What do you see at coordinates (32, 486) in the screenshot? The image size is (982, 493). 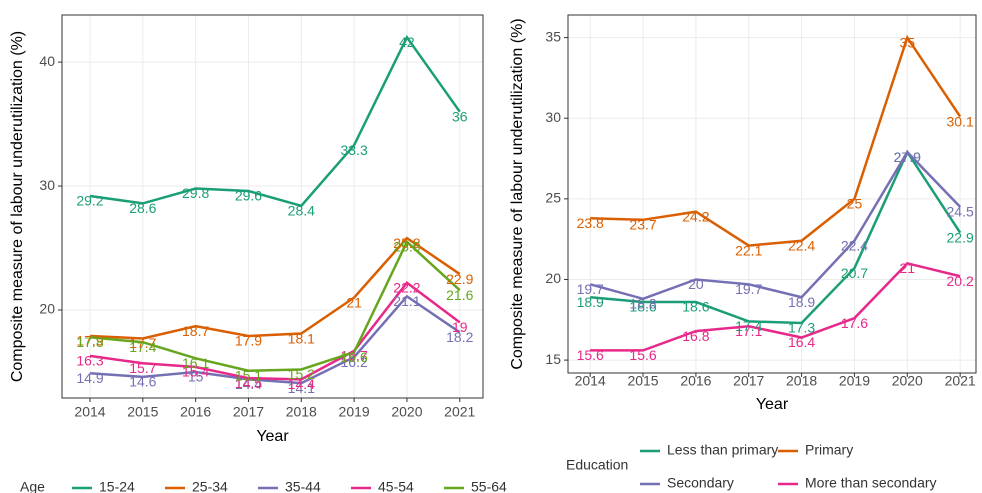 I see `legend-title: Age` at bounding box center [32, 486].